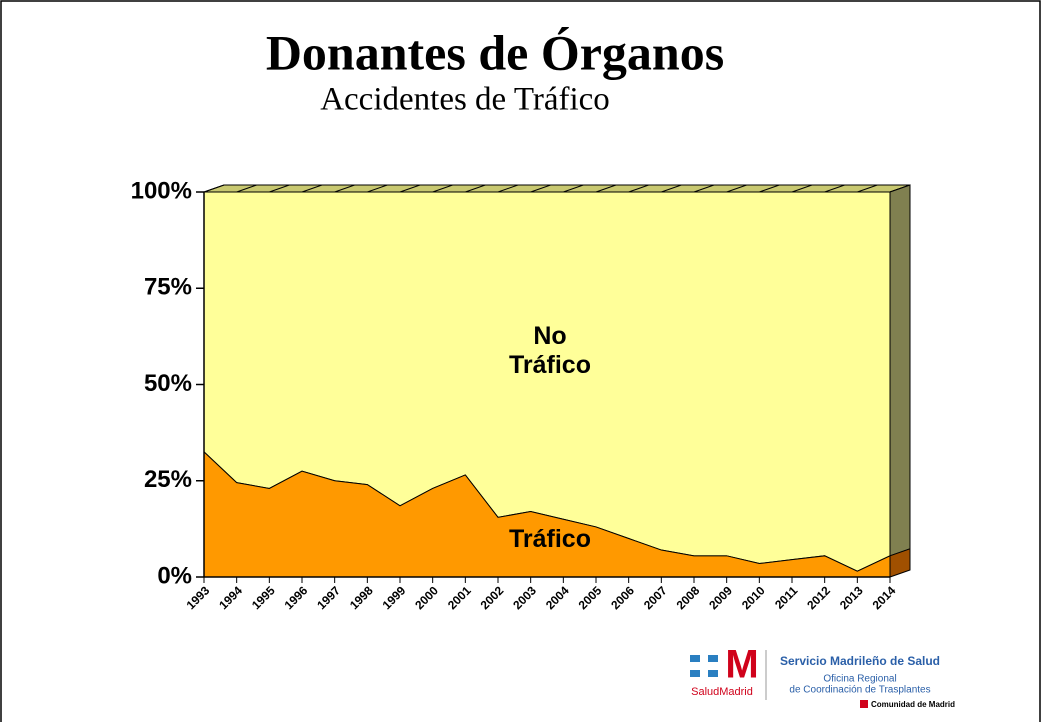 The height and width of the screenshot is (727, 1041). I want to click on x-tick-label: 1995, so click(263, 597).